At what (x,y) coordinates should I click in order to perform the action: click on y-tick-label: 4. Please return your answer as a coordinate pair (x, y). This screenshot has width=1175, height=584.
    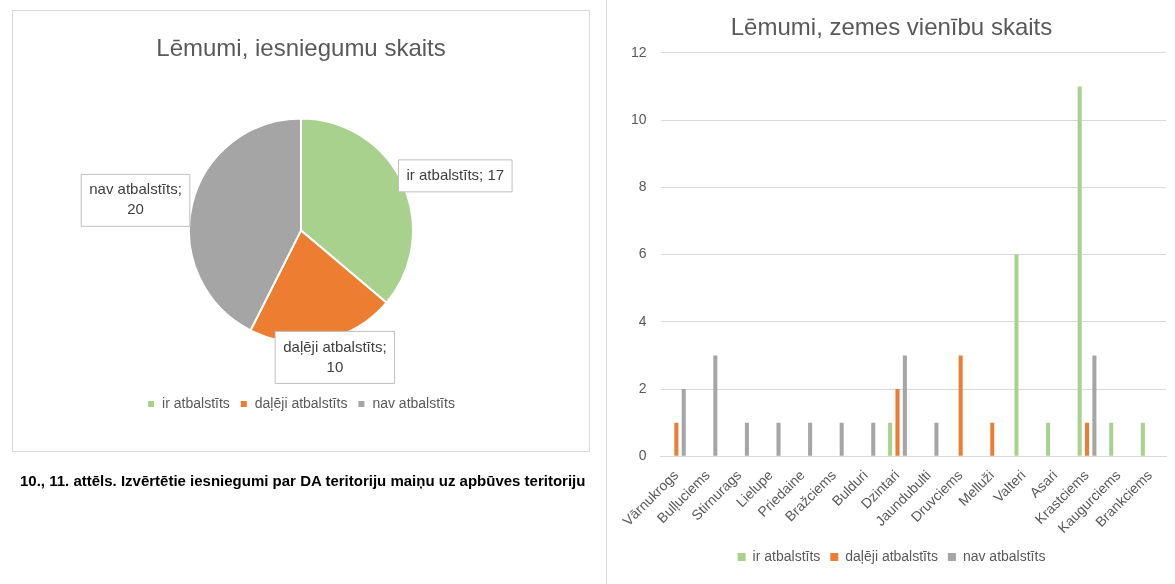
    Looking at the image, I should click on (642, 320).